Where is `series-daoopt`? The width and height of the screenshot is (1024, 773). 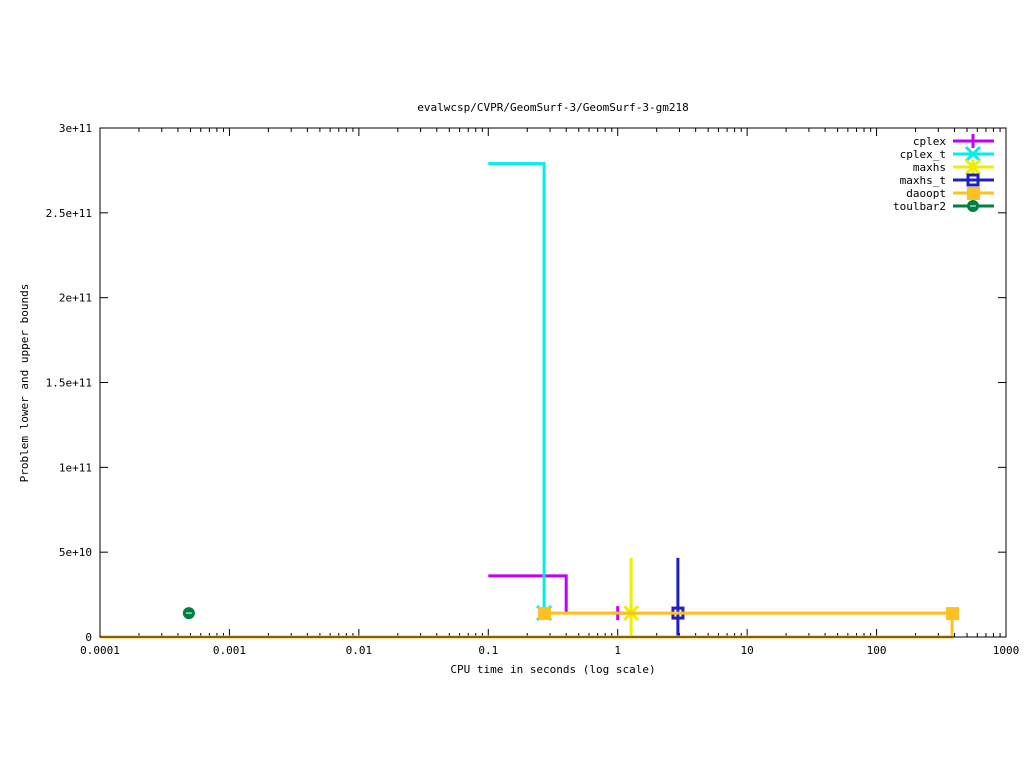 series-daoopt is located at coordinates (530, 623).